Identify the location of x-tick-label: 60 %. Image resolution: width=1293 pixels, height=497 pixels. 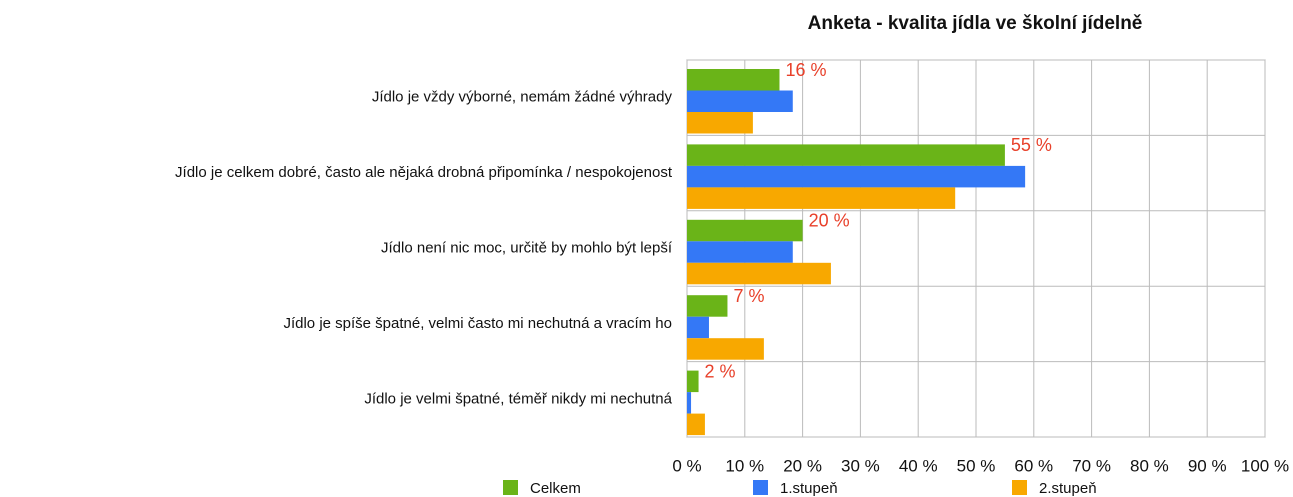
(1033, 465).